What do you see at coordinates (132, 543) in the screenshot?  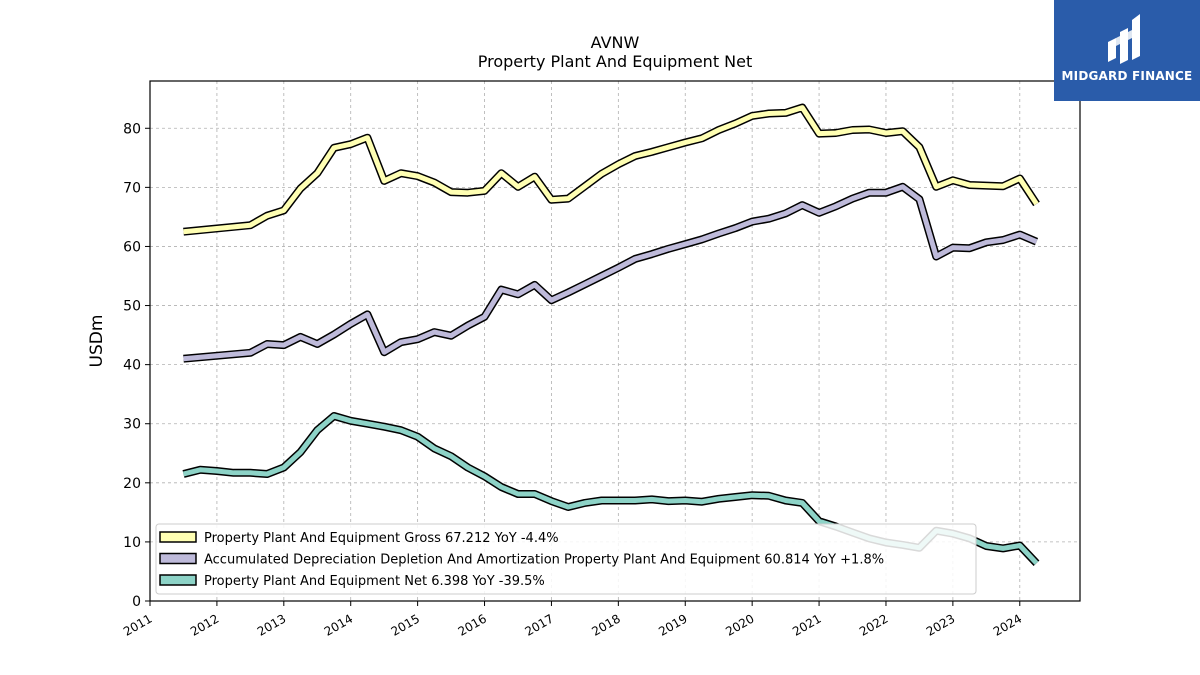 I see `y-tick-label: 10` at bounding box center [132, 543].